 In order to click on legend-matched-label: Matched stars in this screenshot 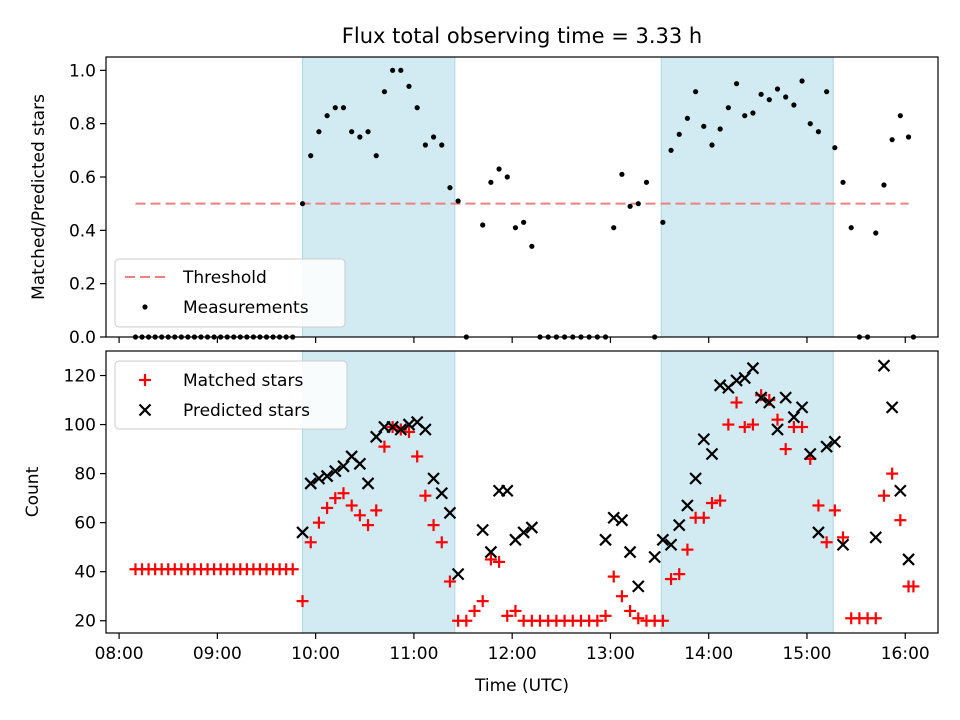, I will do `click(243, 381)`.